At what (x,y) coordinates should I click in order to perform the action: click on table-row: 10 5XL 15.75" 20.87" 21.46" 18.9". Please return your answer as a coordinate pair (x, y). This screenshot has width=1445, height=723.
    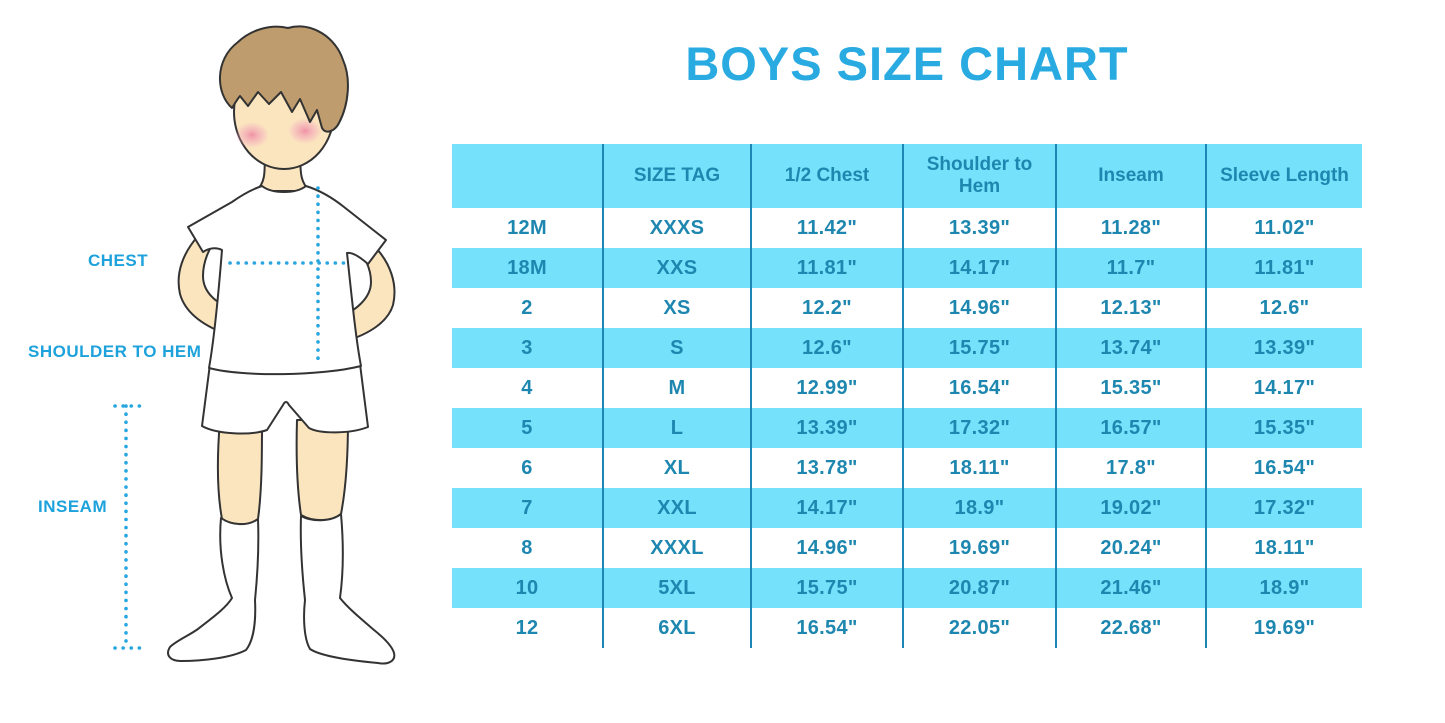
    Looking at the image, I should click on (907, 588).